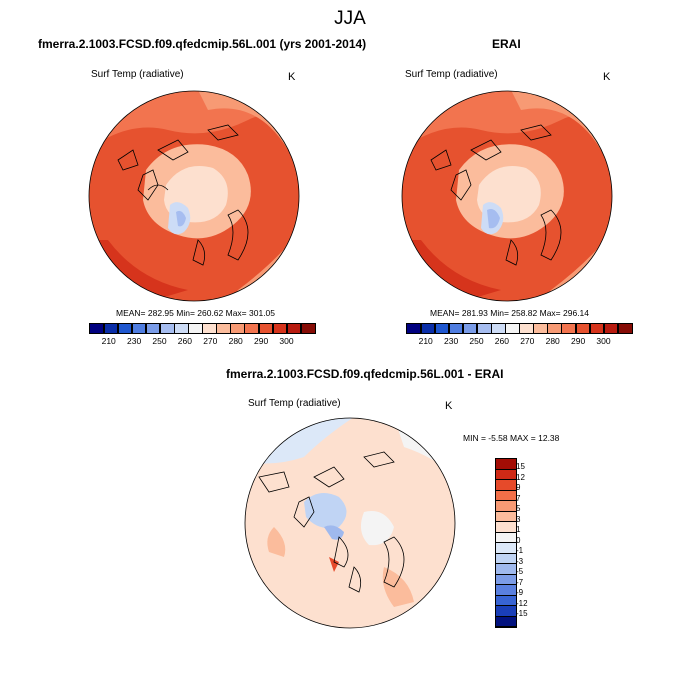 The height and width of the screenshot is (700, 700). I want to click on left-colorbar, so click(202, 328).